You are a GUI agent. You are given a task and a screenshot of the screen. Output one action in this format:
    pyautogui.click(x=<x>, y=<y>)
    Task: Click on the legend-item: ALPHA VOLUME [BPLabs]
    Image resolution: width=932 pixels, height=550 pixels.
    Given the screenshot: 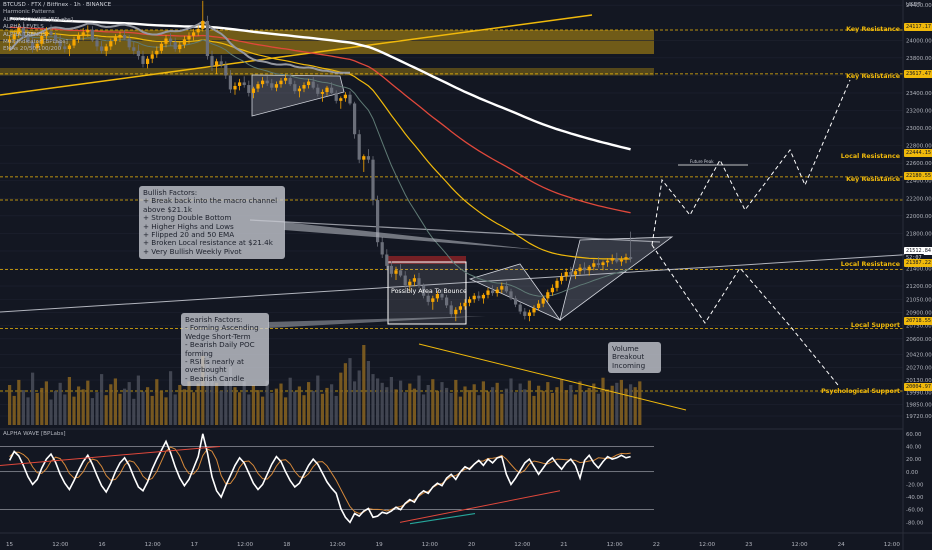 What is the action you would take?
    pyautogui.click(x=38, y=19)
    